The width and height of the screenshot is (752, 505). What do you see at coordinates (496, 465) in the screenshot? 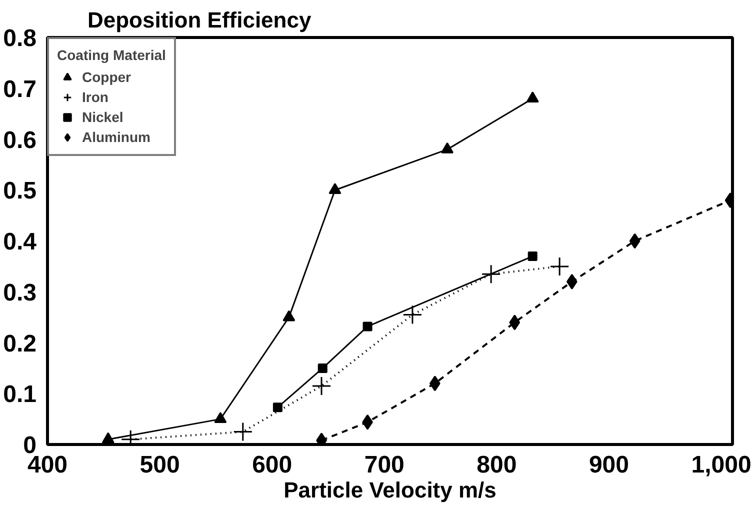
I see `x-tick-label: 800` at bounding box center [496, 465].